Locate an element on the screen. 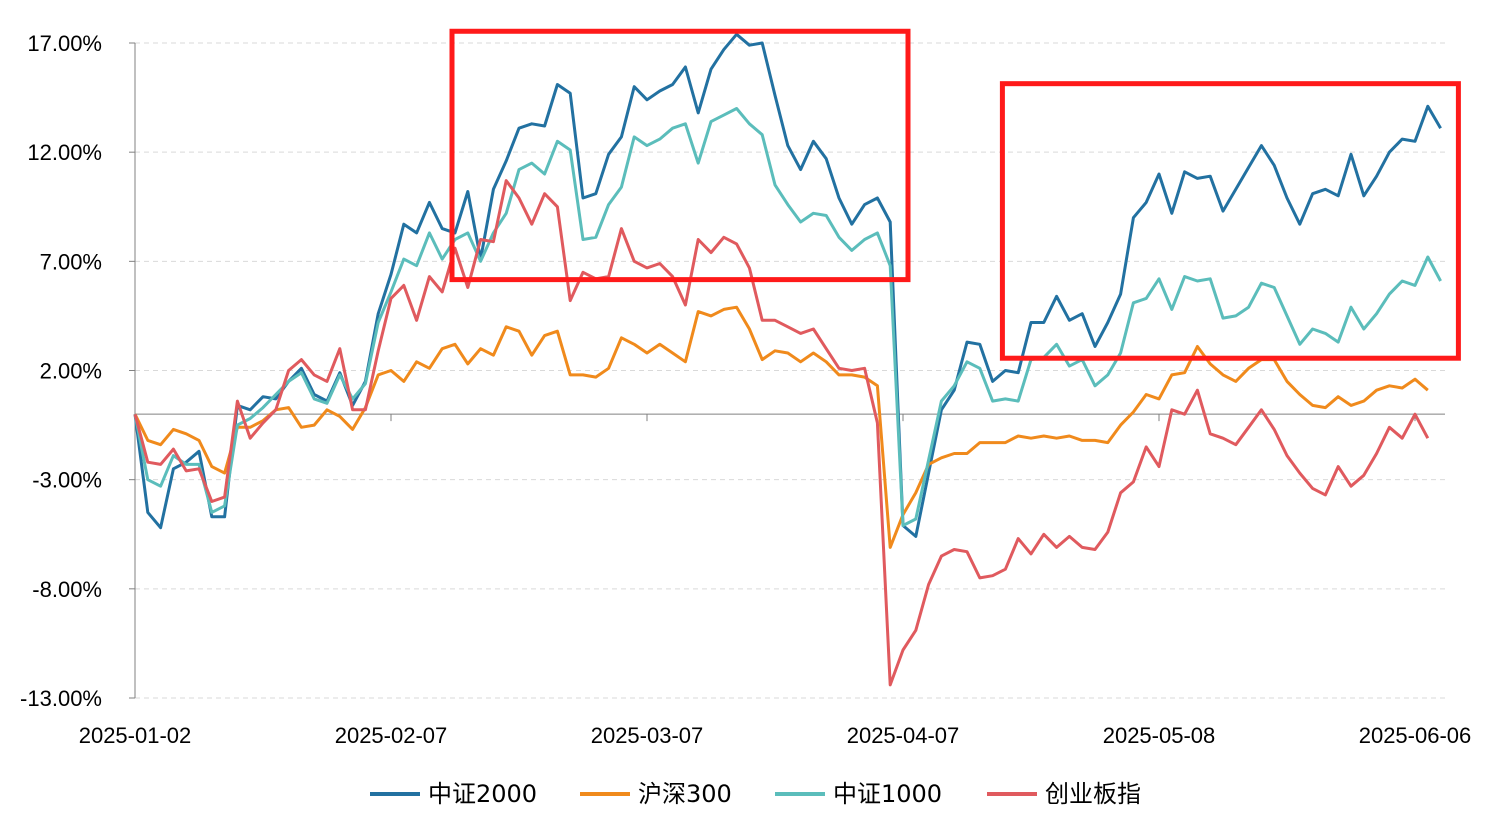  x-tick-label: 2025-05-08 is located at coordinates (1159, 735).